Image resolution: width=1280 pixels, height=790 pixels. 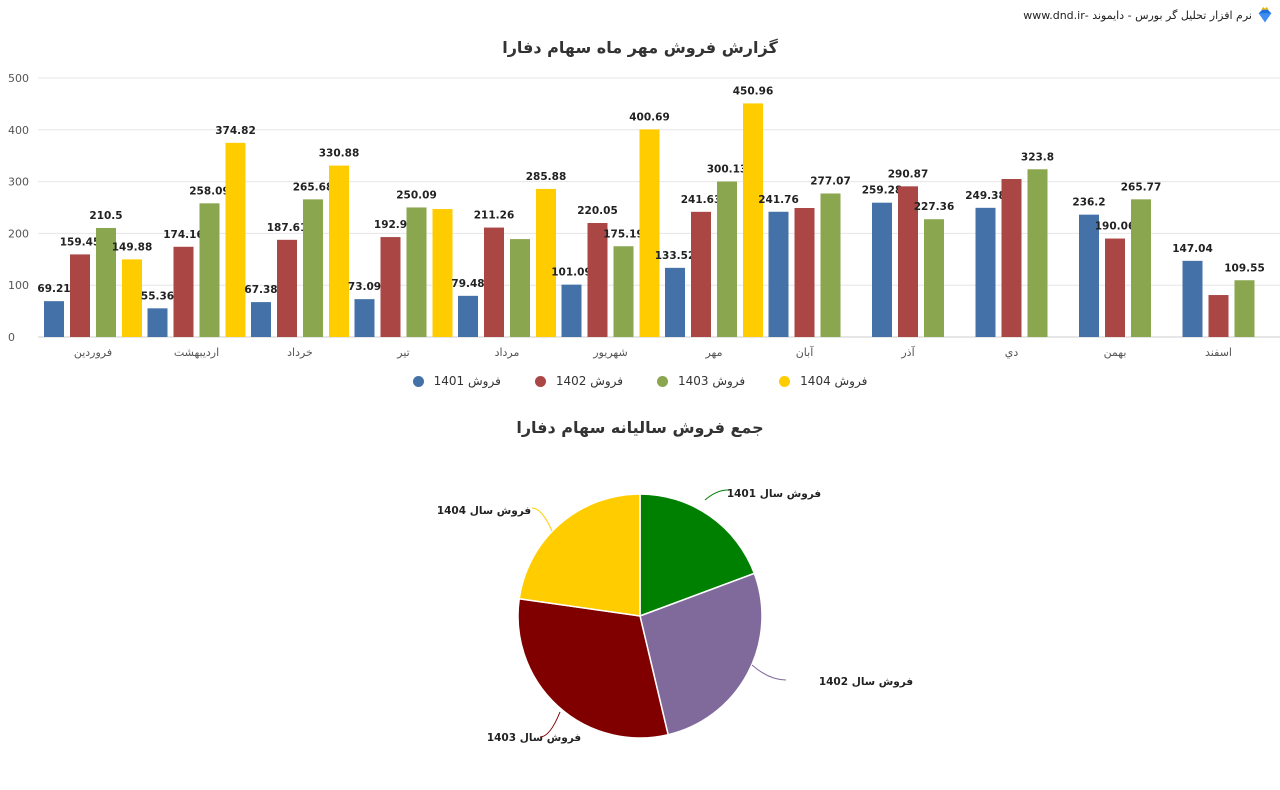 I want to click on y-tick-label: 400, so click(x=18, y=130).